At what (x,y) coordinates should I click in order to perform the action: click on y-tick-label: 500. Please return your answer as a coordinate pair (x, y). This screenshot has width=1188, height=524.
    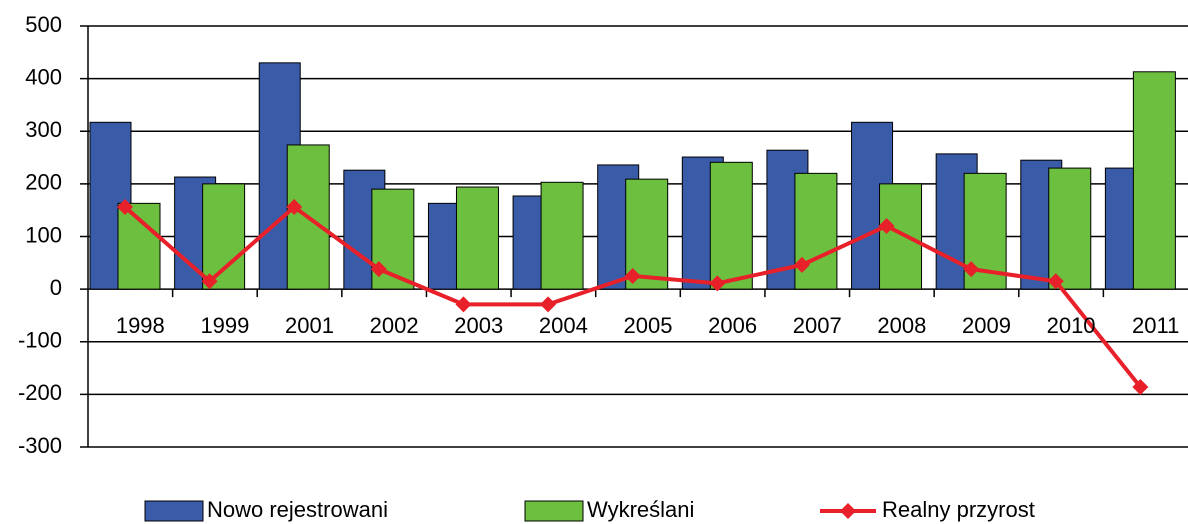
    Looking at the image, I should click on (43, 24).